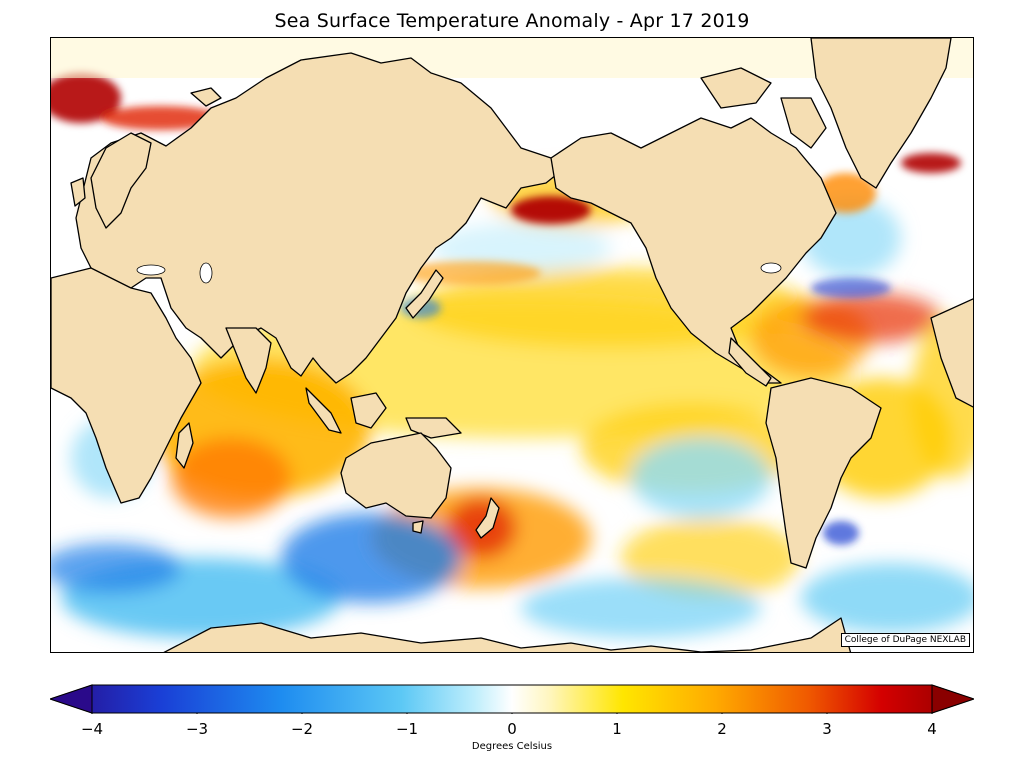 The image size is (1024, 768). I want to click on landmass-scandinavia, so click(121, 180).